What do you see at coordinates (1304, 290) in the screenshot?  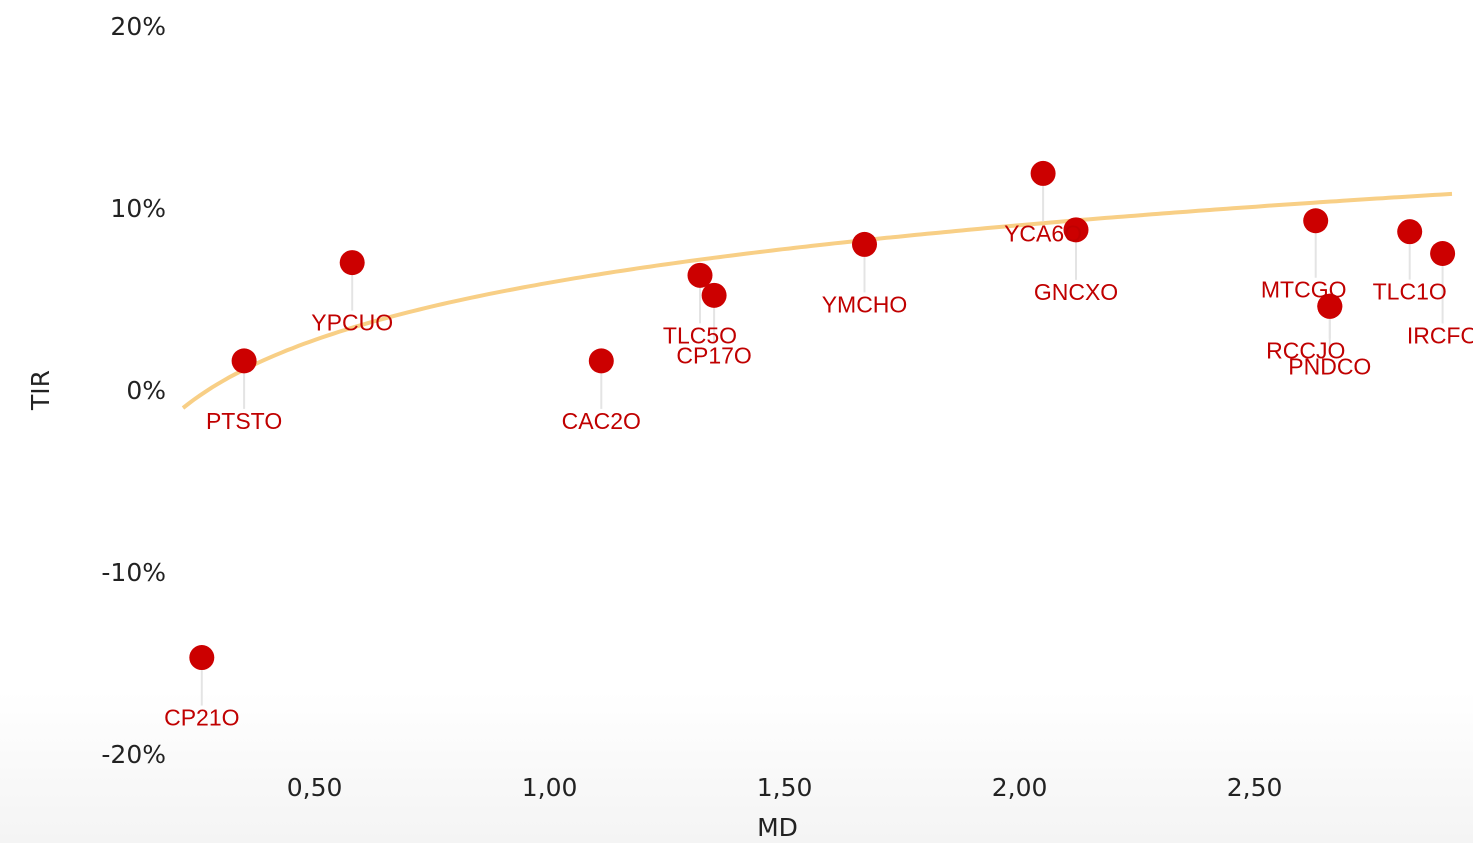 I see `point-label: MTCGO` at bounding box center [1304, 290].